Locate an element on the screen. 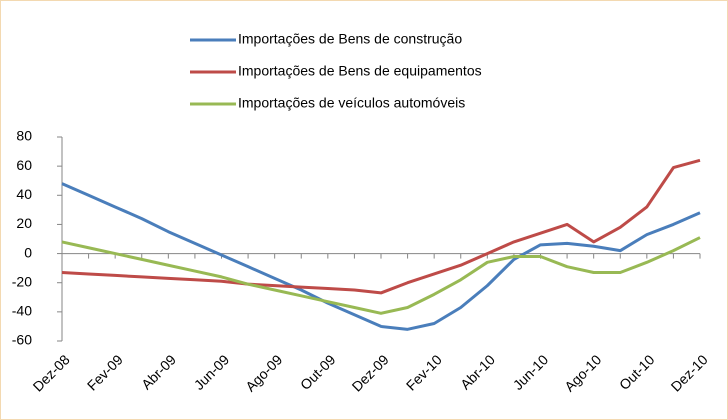  y-tick-label: -60 is located at coordinates (22, 340).